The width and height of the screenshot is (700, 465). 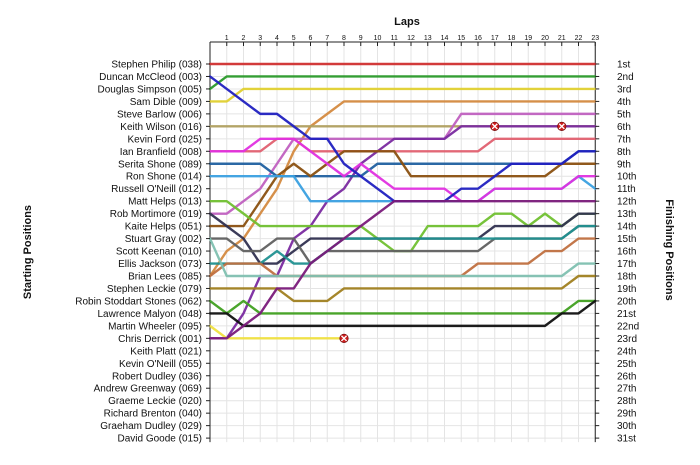 I want to click on starting-position-label: Stuart Gray (002), so click(x=163, y=239).